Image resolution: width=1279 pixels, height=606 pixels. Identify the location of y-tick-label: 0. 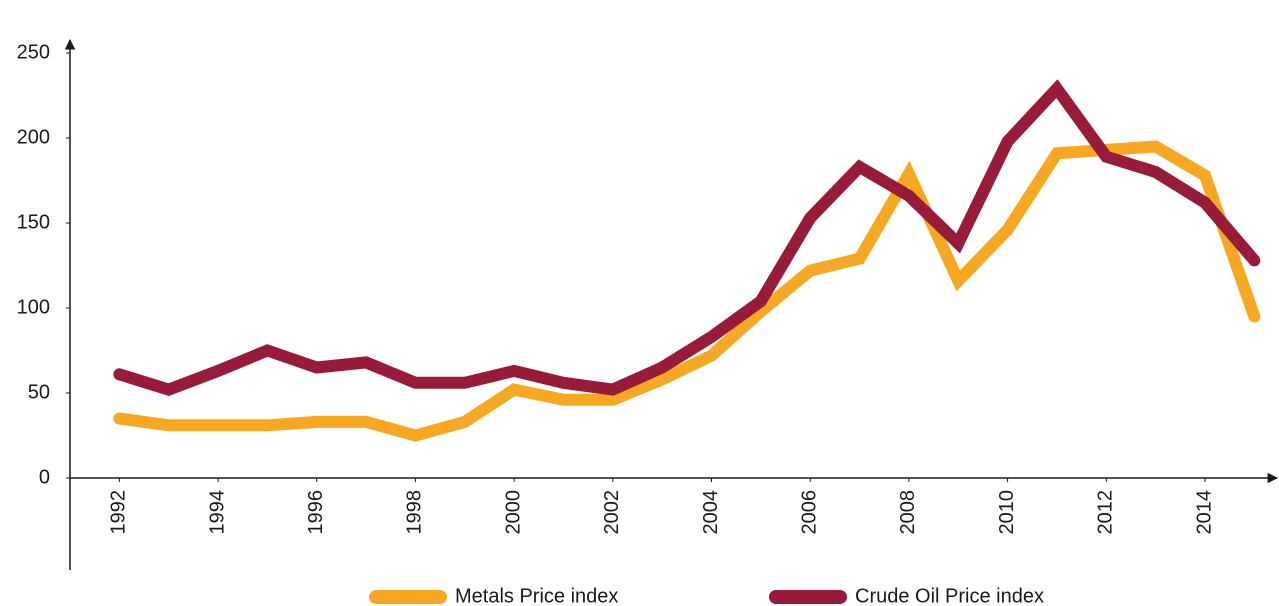
(44, 477).